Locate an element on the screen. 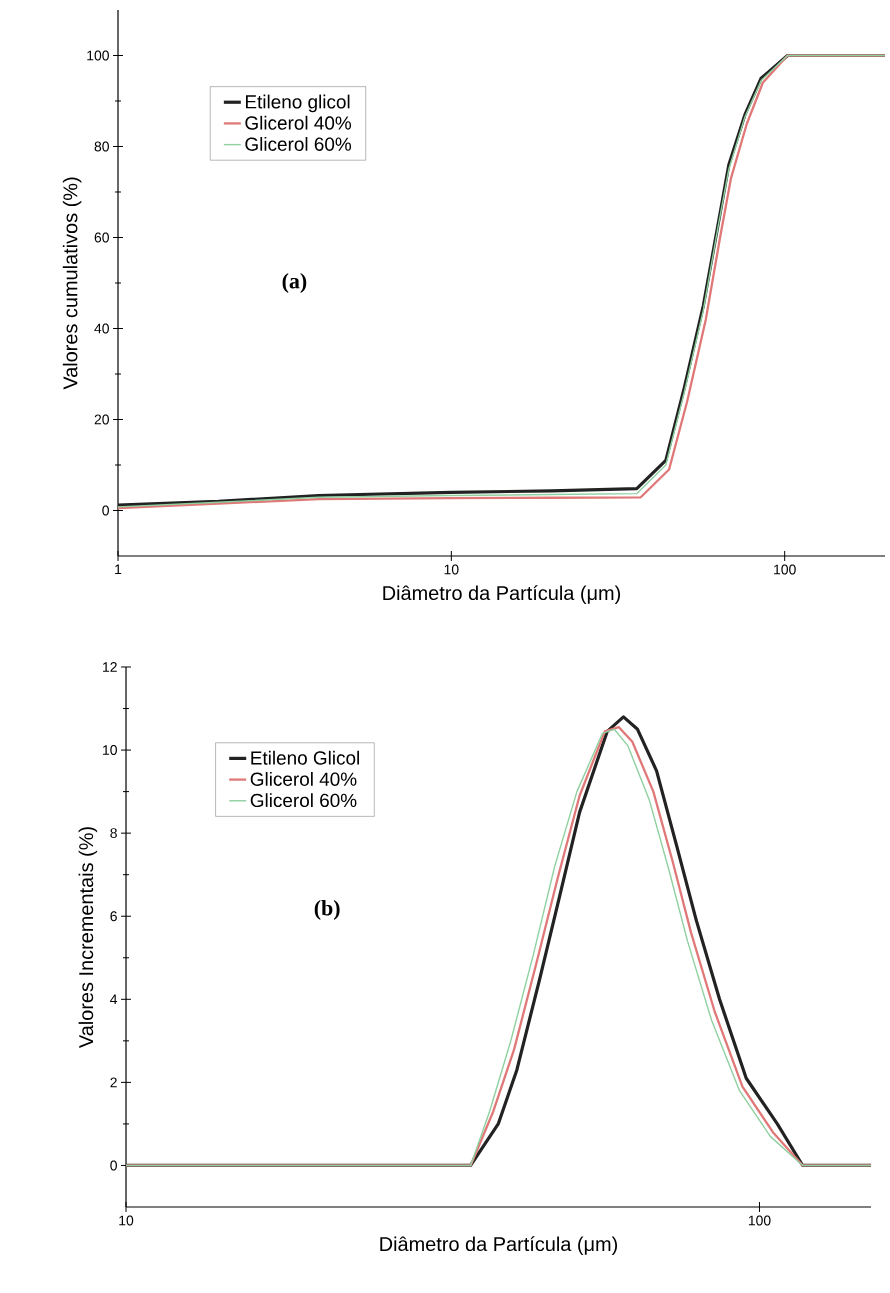  annotation: (b) is located at coordinates (327, 910).